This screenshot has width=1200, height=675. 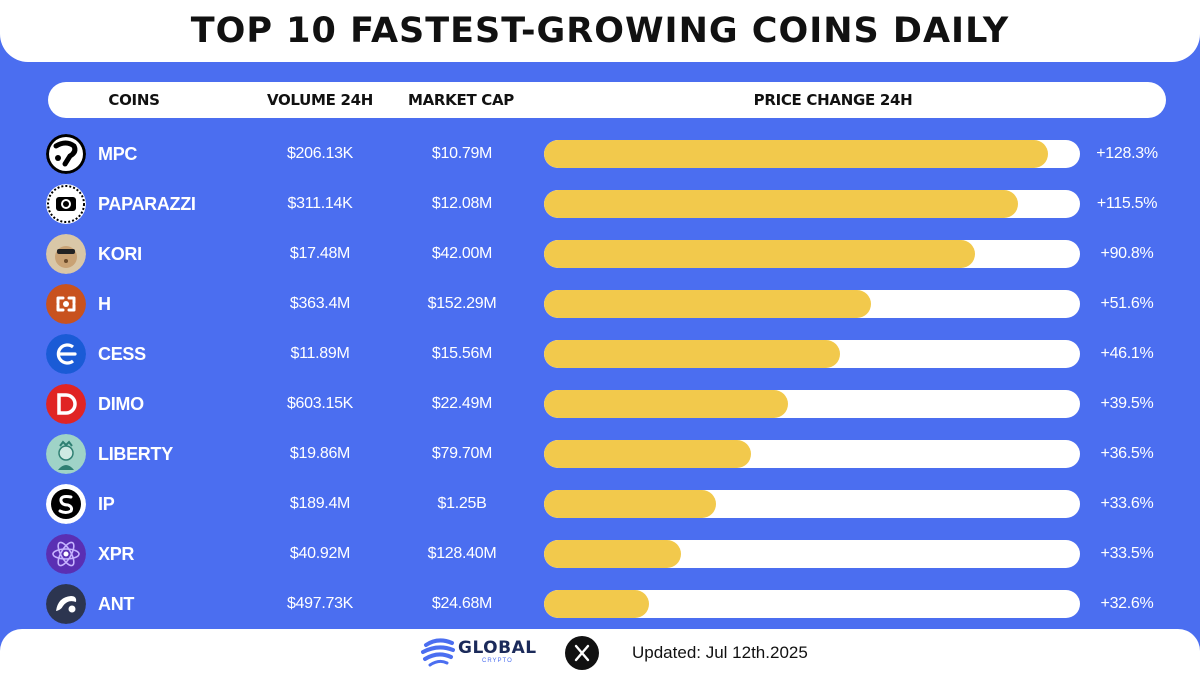 What do you see at coordinates (462, 553) in the screenshot?
I see `coin-market-cap: $128.40M` at bounding box center [462, 553].